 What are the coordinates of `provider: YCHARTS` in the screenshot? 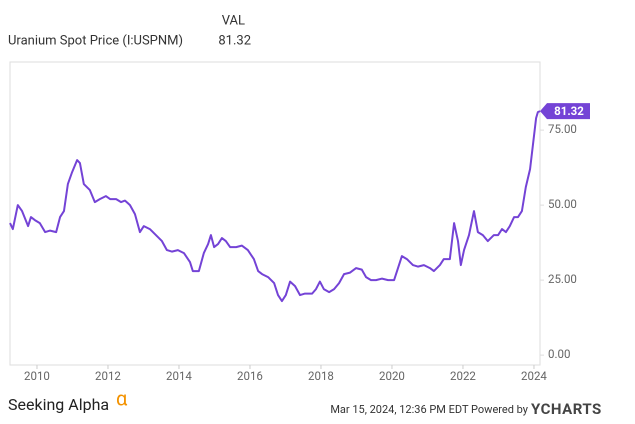 It's located at (566, 409).